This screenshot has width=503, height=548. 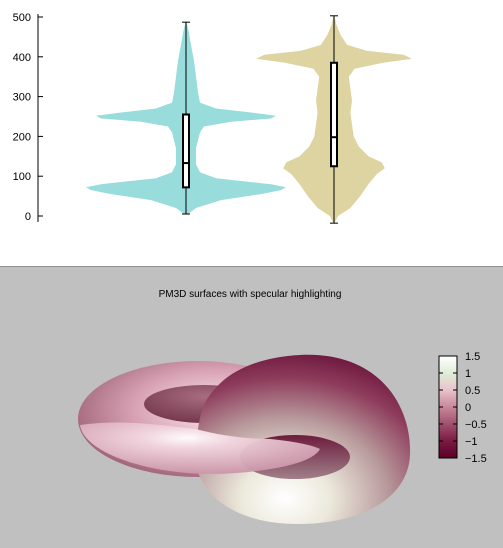 I want to click on colorbar-tick-label: 1, so click(x=468, y=374).